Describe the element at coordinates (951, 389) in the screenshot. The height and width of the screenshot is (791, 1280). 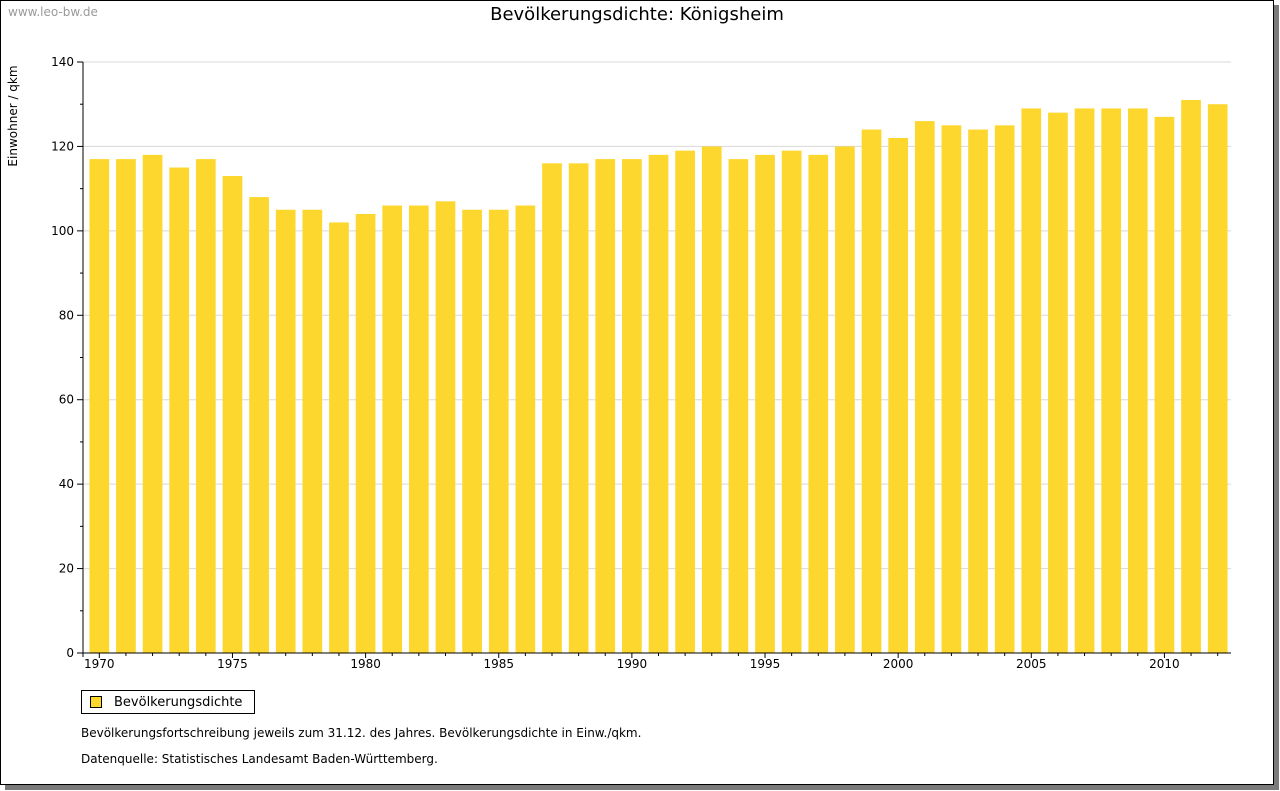
I see `bar-2002` at that location.